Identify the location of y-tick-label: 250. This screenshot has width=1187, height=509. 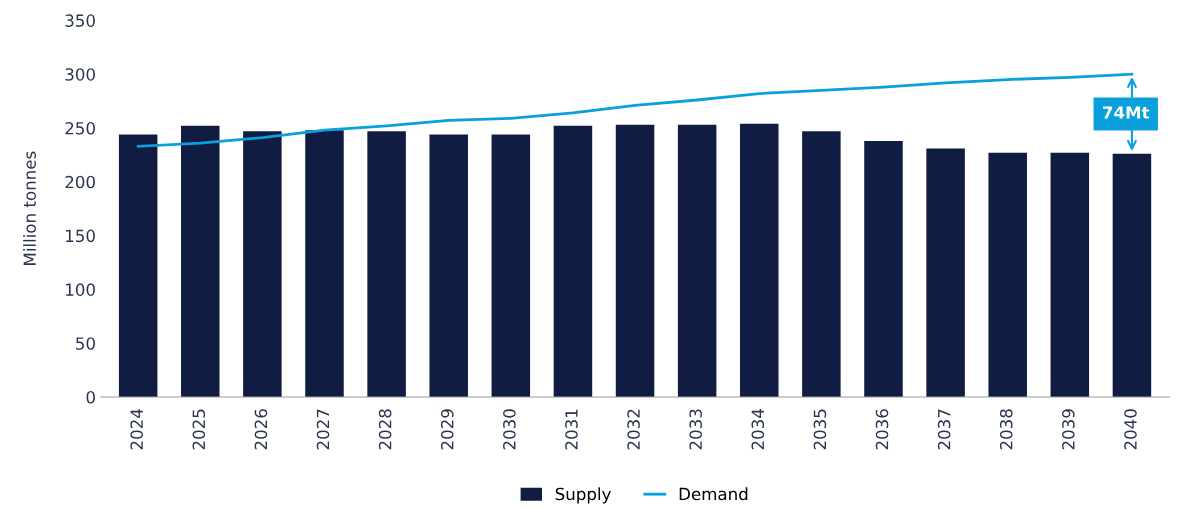
(80, 128).